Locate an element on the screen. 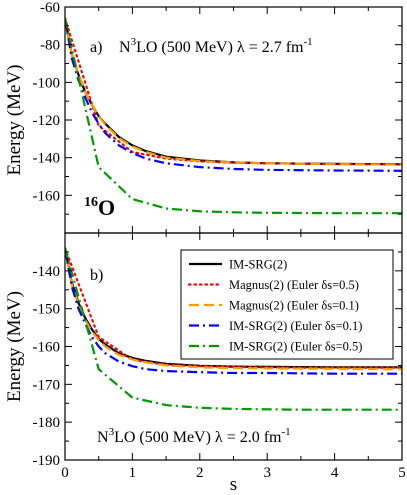 This screenshot has height=495, width=407. x-axis-label: s is located at coordinates (233, 484).